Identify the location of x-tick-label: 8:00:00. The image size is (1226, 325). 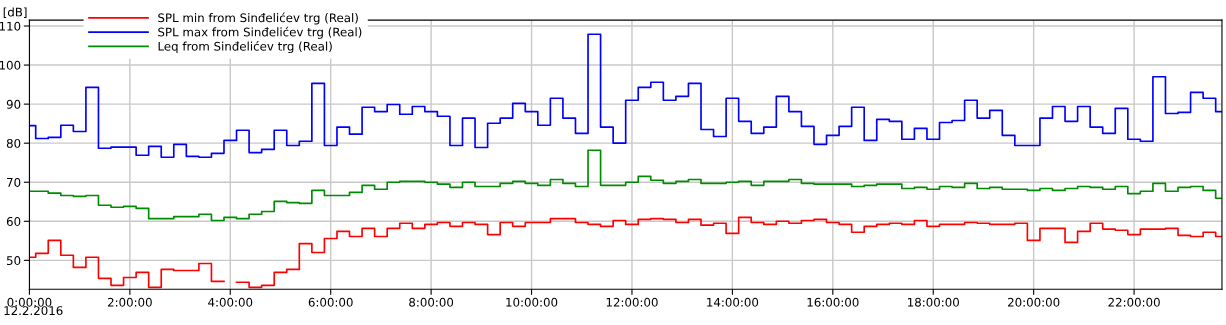
(431, 302).